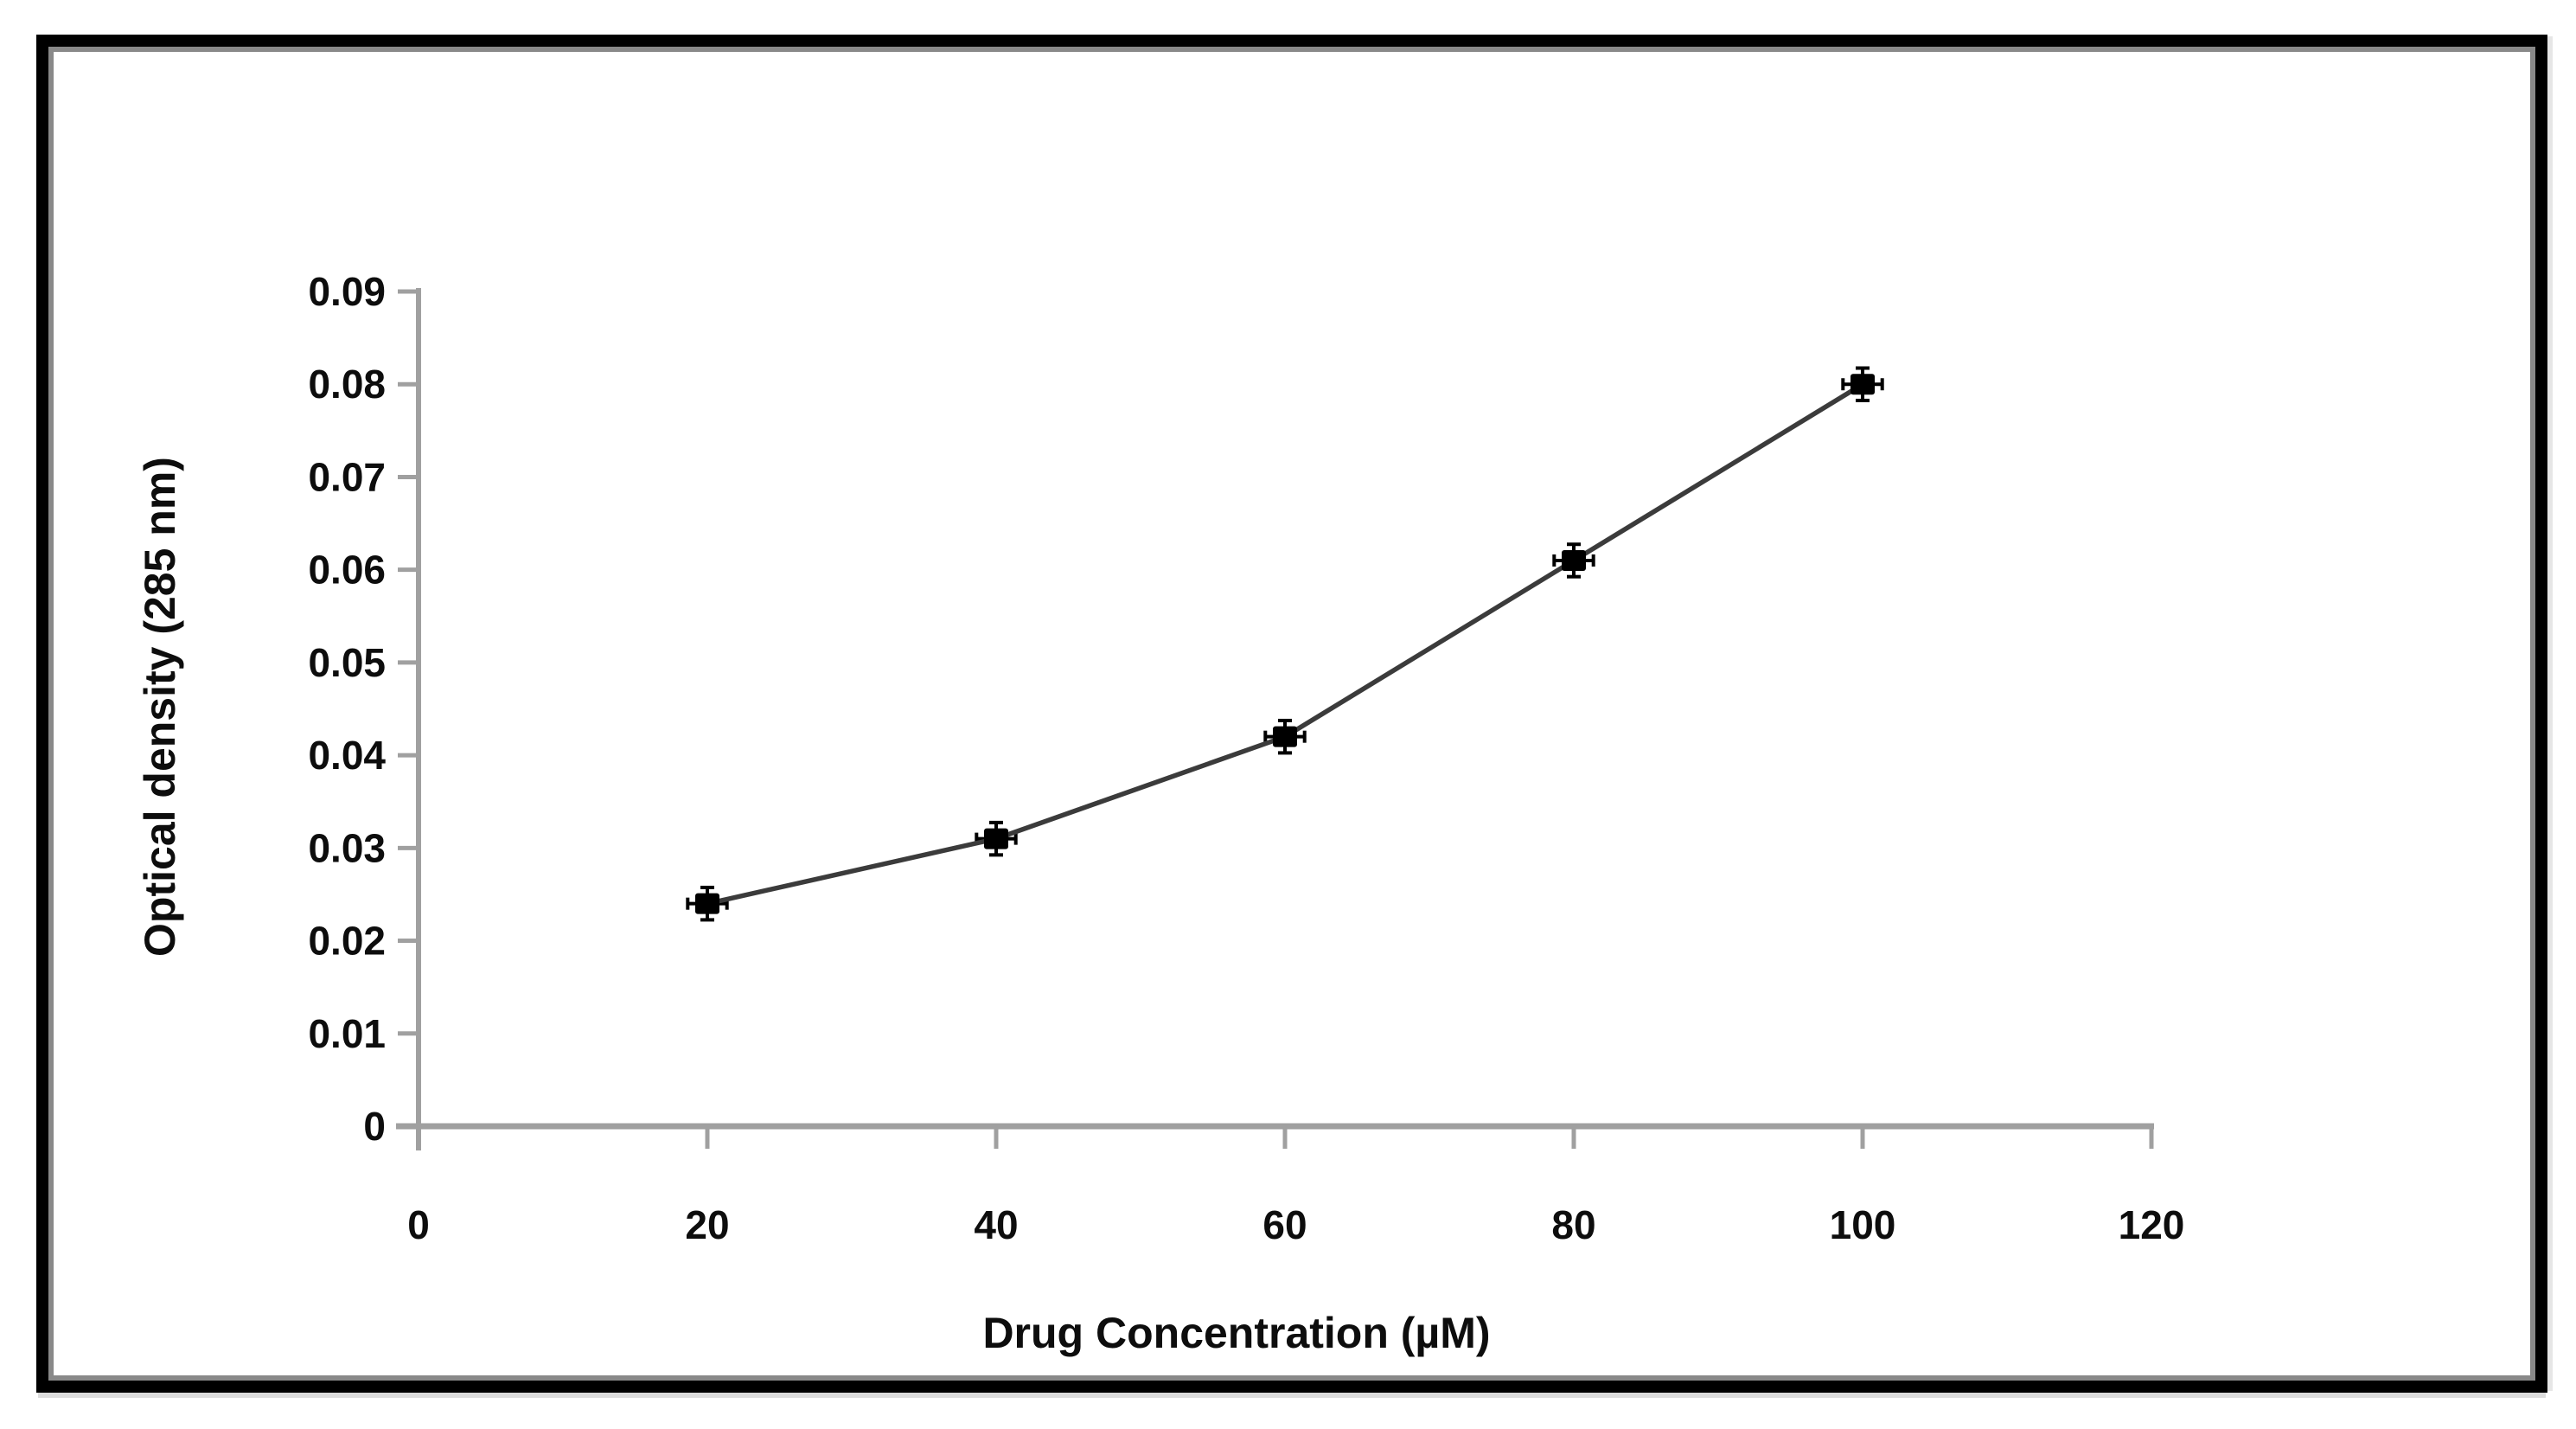 This screenshot has height=1429, width=2576. What do you see at coordinates (347, 662) in the screenshot?
I see `y-tick-label: 0.05` at bounding box center [347, 662].